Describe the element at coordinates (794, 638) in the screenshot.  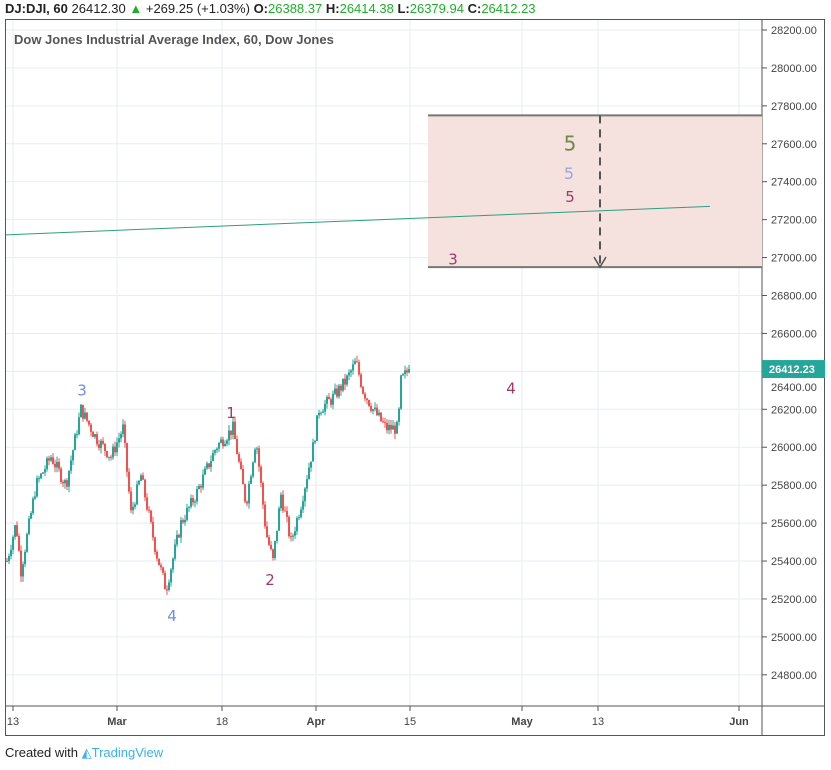
I see `y-tick-label: 25000.00` at that location.